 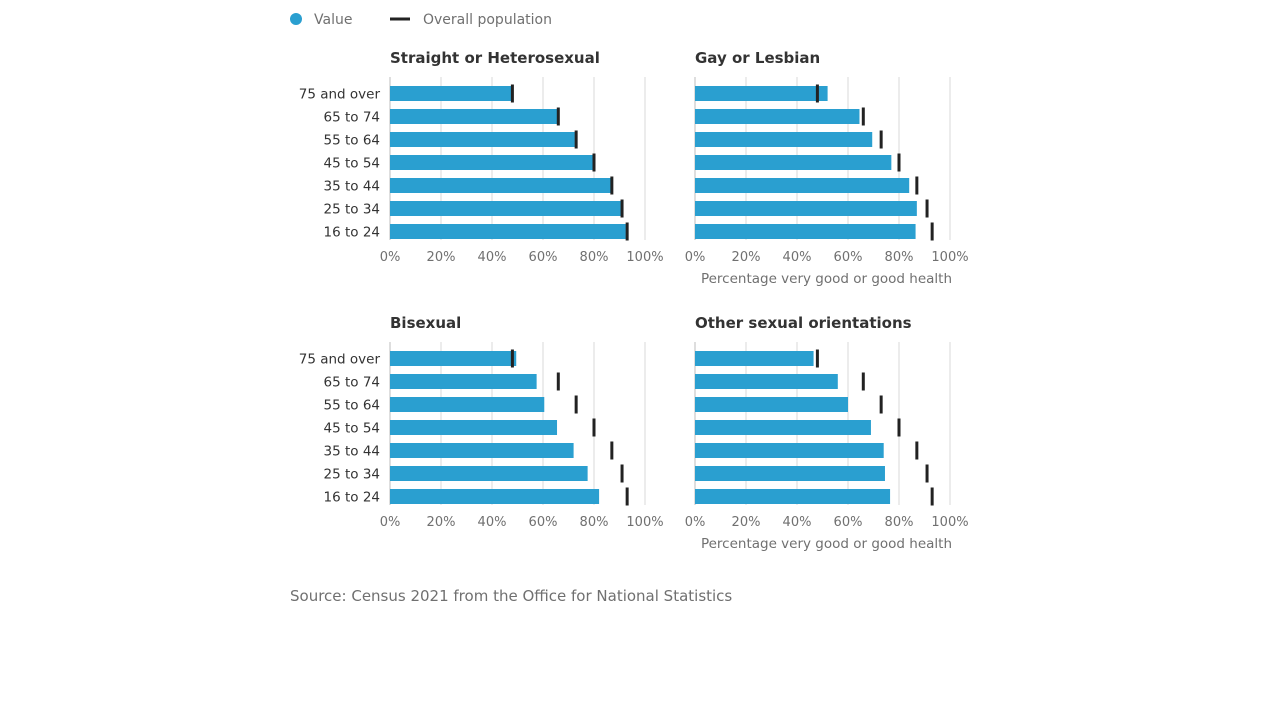 What do you see at coordinates (495, 58) in the screenshot?
I see `panel-title: Straight or Heterosexual` at bounding box center [495, 58].